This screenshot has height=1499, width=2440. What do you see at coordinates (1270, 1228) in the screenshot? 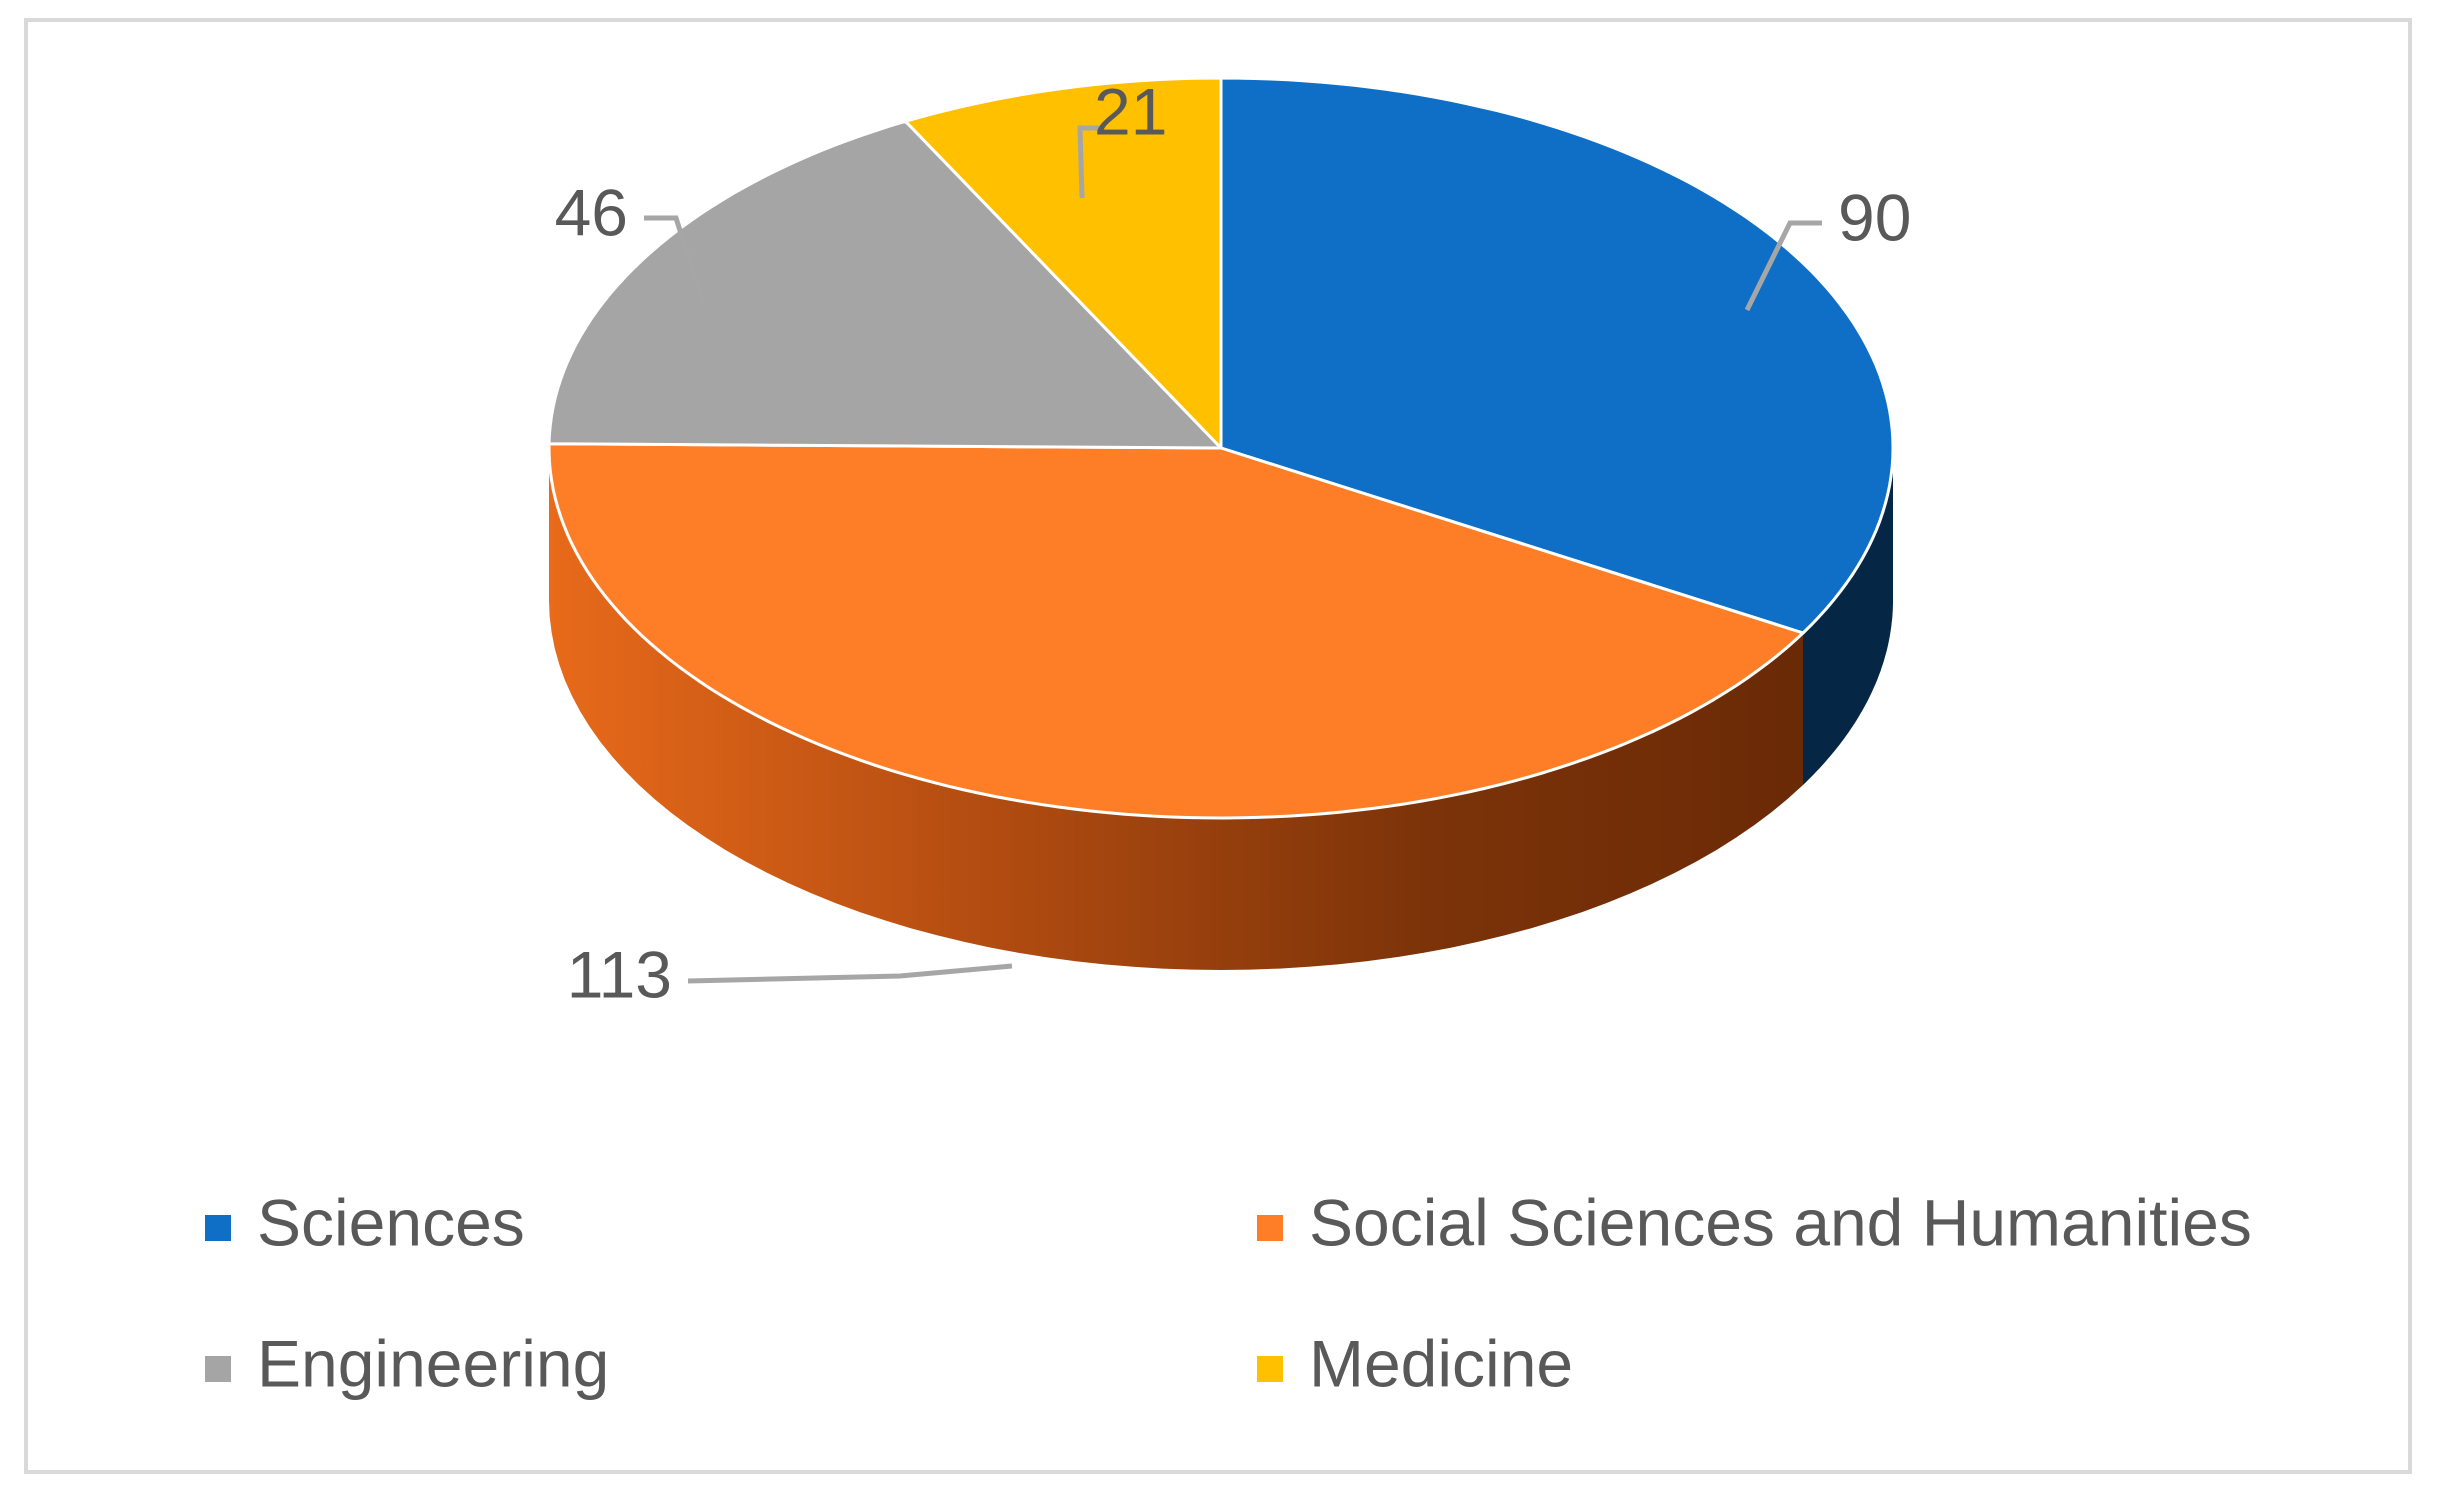
I see `legend-swatch-social-sciences-and-humanities` at bounding box center [1270, 1228].